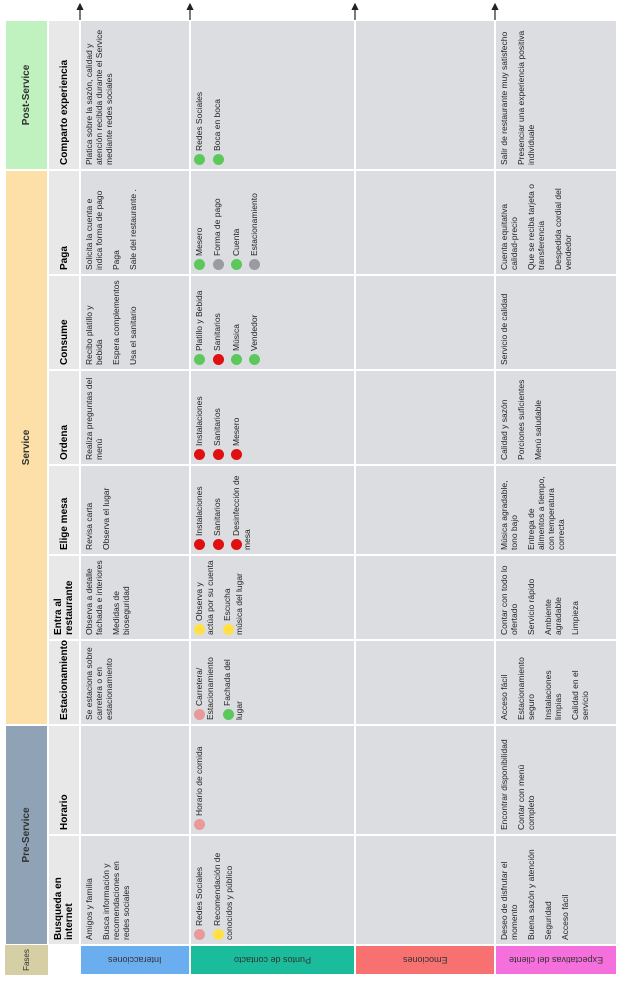 The image size is (621, 988). I want to click on item: Deseo de disfrutar el momento, so click(509, 890).